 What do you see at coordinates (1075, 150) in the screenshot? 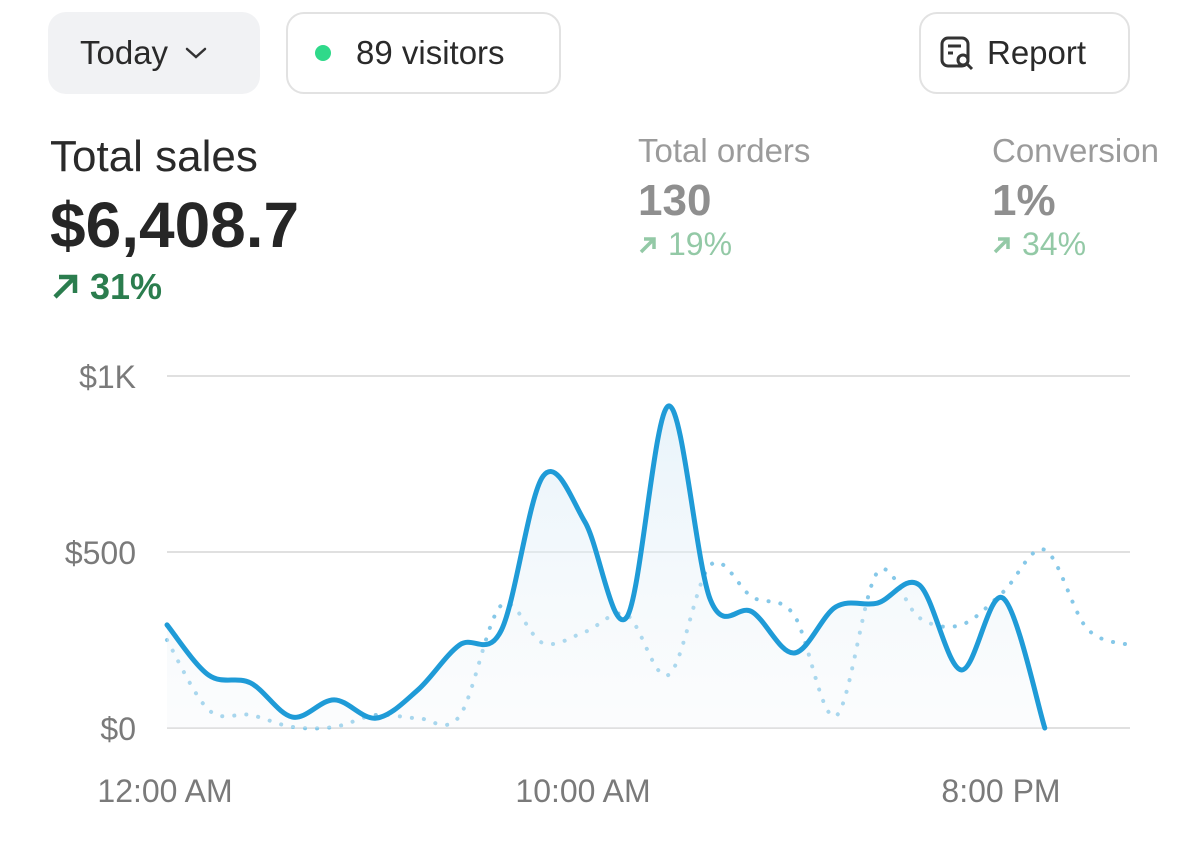
I see `metric-label: Conversion` at bounding box center [1075, 150].